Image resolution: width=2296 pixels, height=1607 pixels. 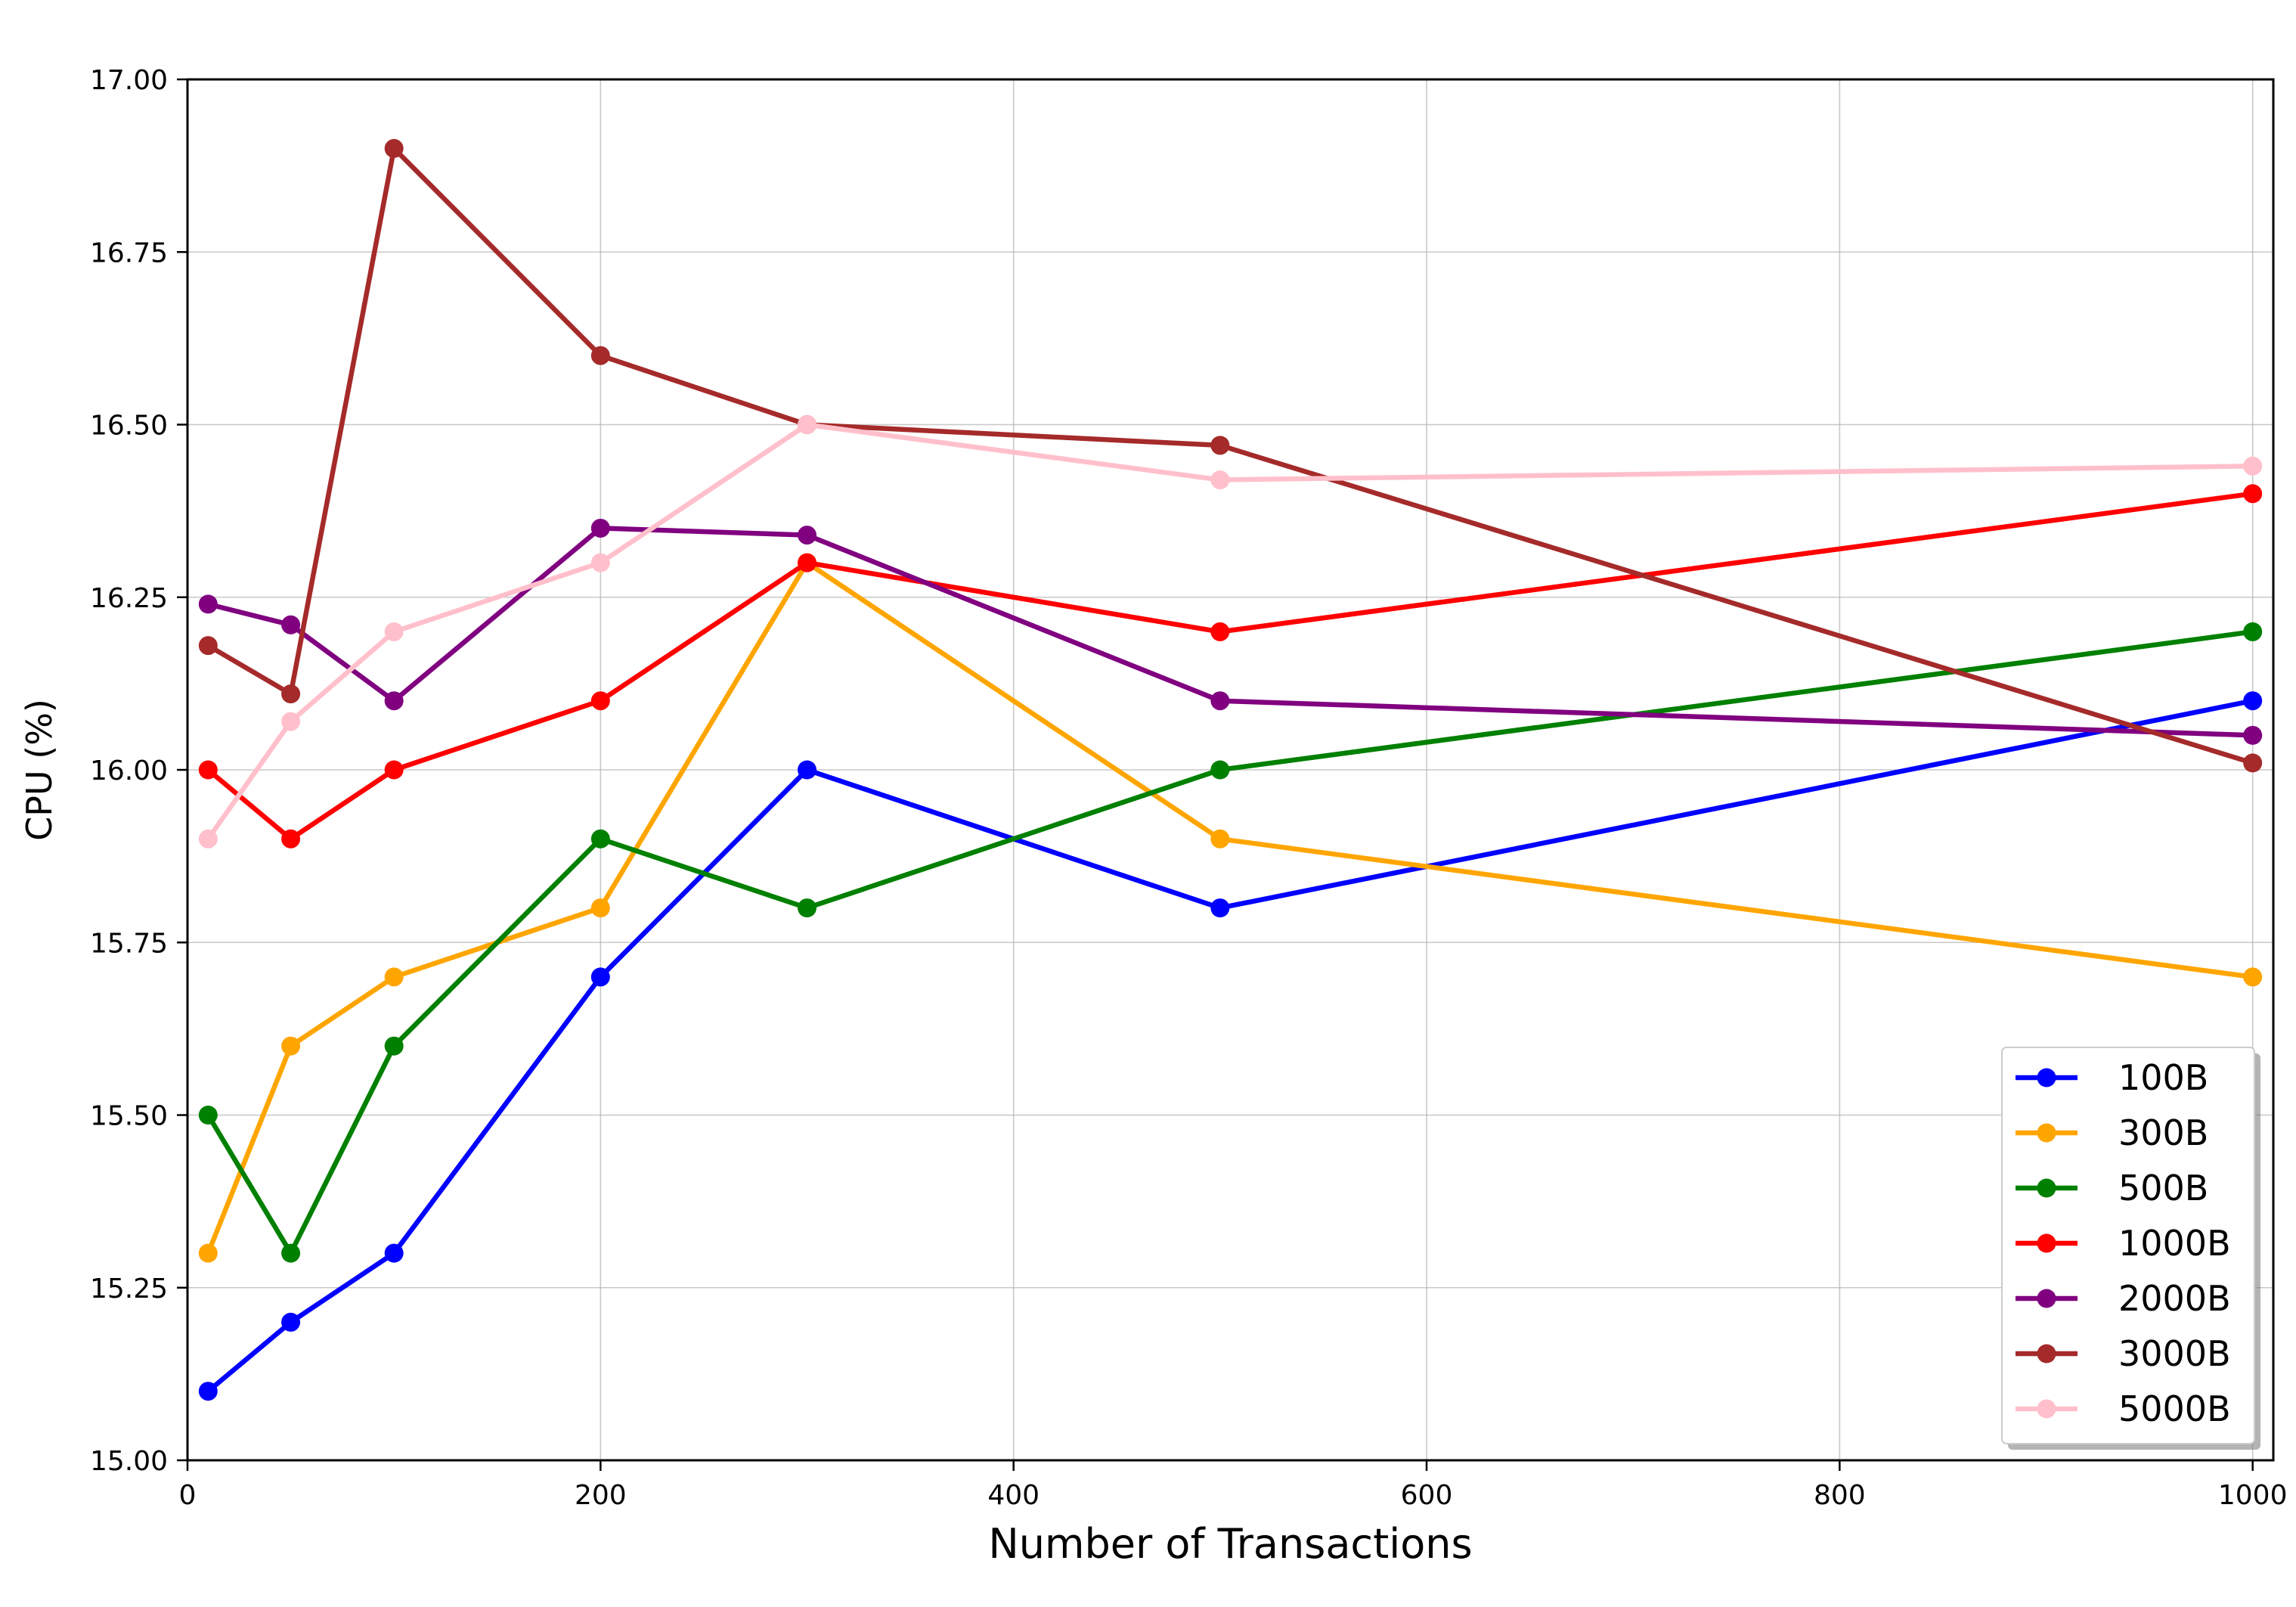 What do you see at coordinates (129, 1461) in the screenshot?
I see `y-tick-label: 15.00` at bounding box center [129, 1461].